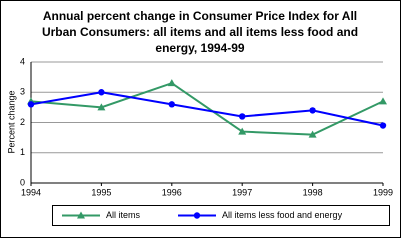 The width and height of the screenshot is (401, 240). What do you see at coordinates (221, 215) in the screenshot?
I see `legend-box` at bounding box center [221, 215].